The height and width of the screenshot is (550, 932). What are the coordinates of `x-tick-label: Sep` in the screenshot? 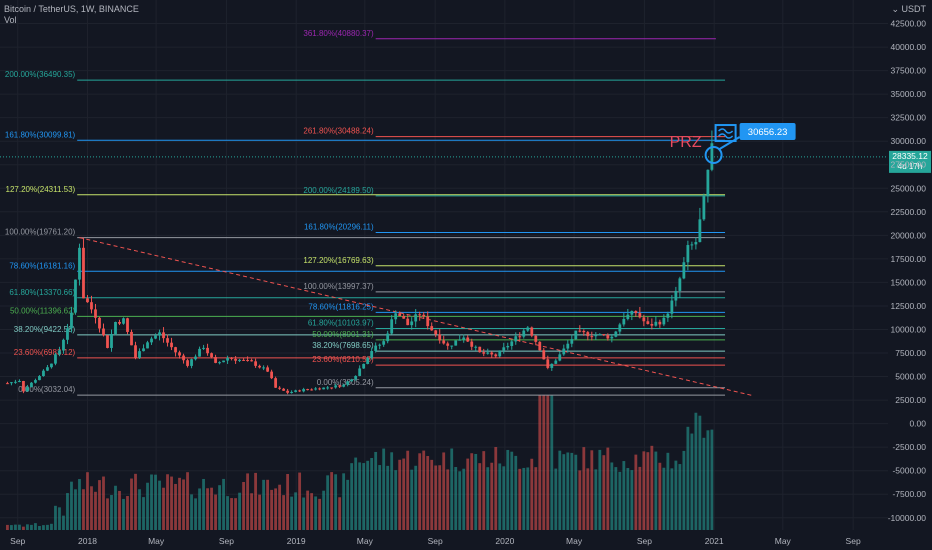 It's located at (226, 541).